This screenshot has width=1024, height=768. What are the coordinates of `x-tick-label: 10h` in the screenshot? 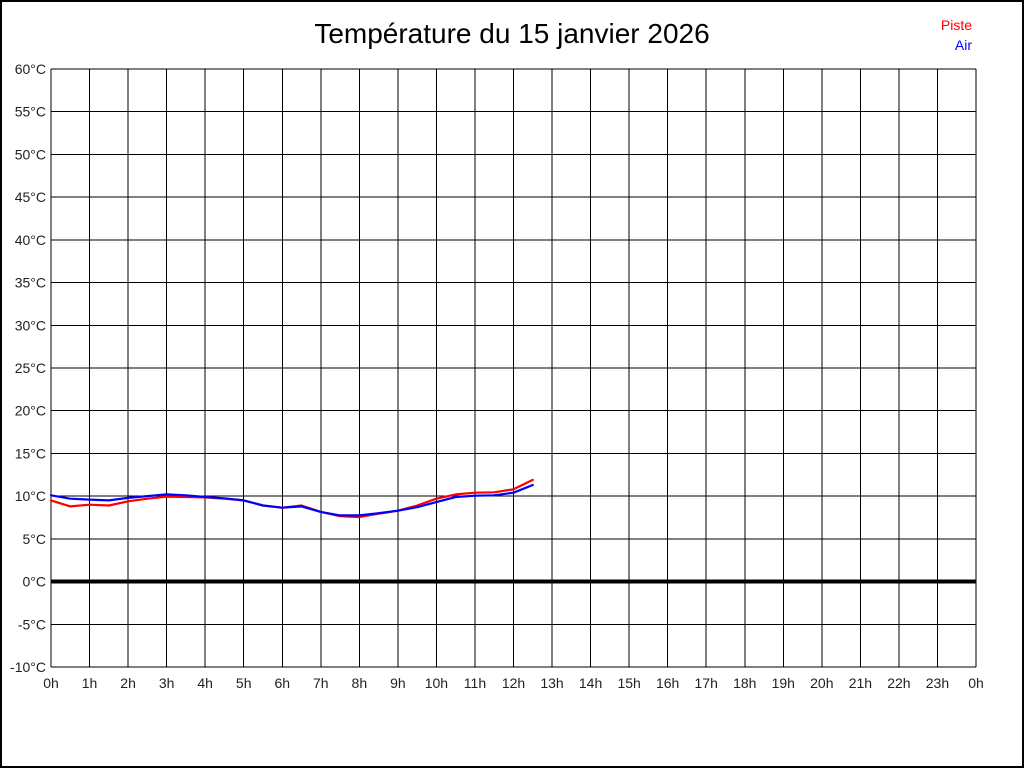 It's located at (436, 683).